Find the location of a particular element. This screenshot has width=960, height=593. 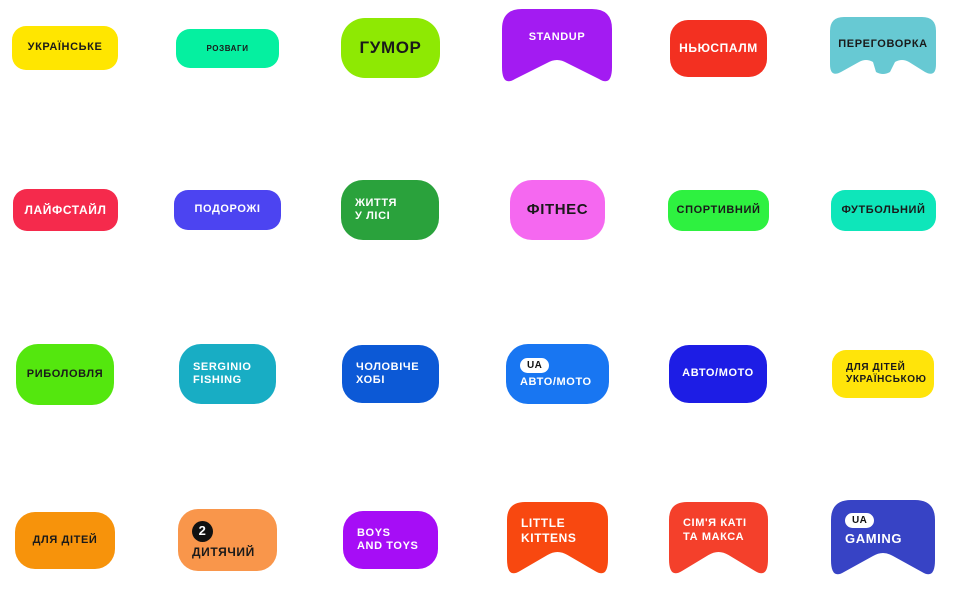

tile-label-group: ФУТБОЛЬНИЙ is located at coordinates (883, 210).